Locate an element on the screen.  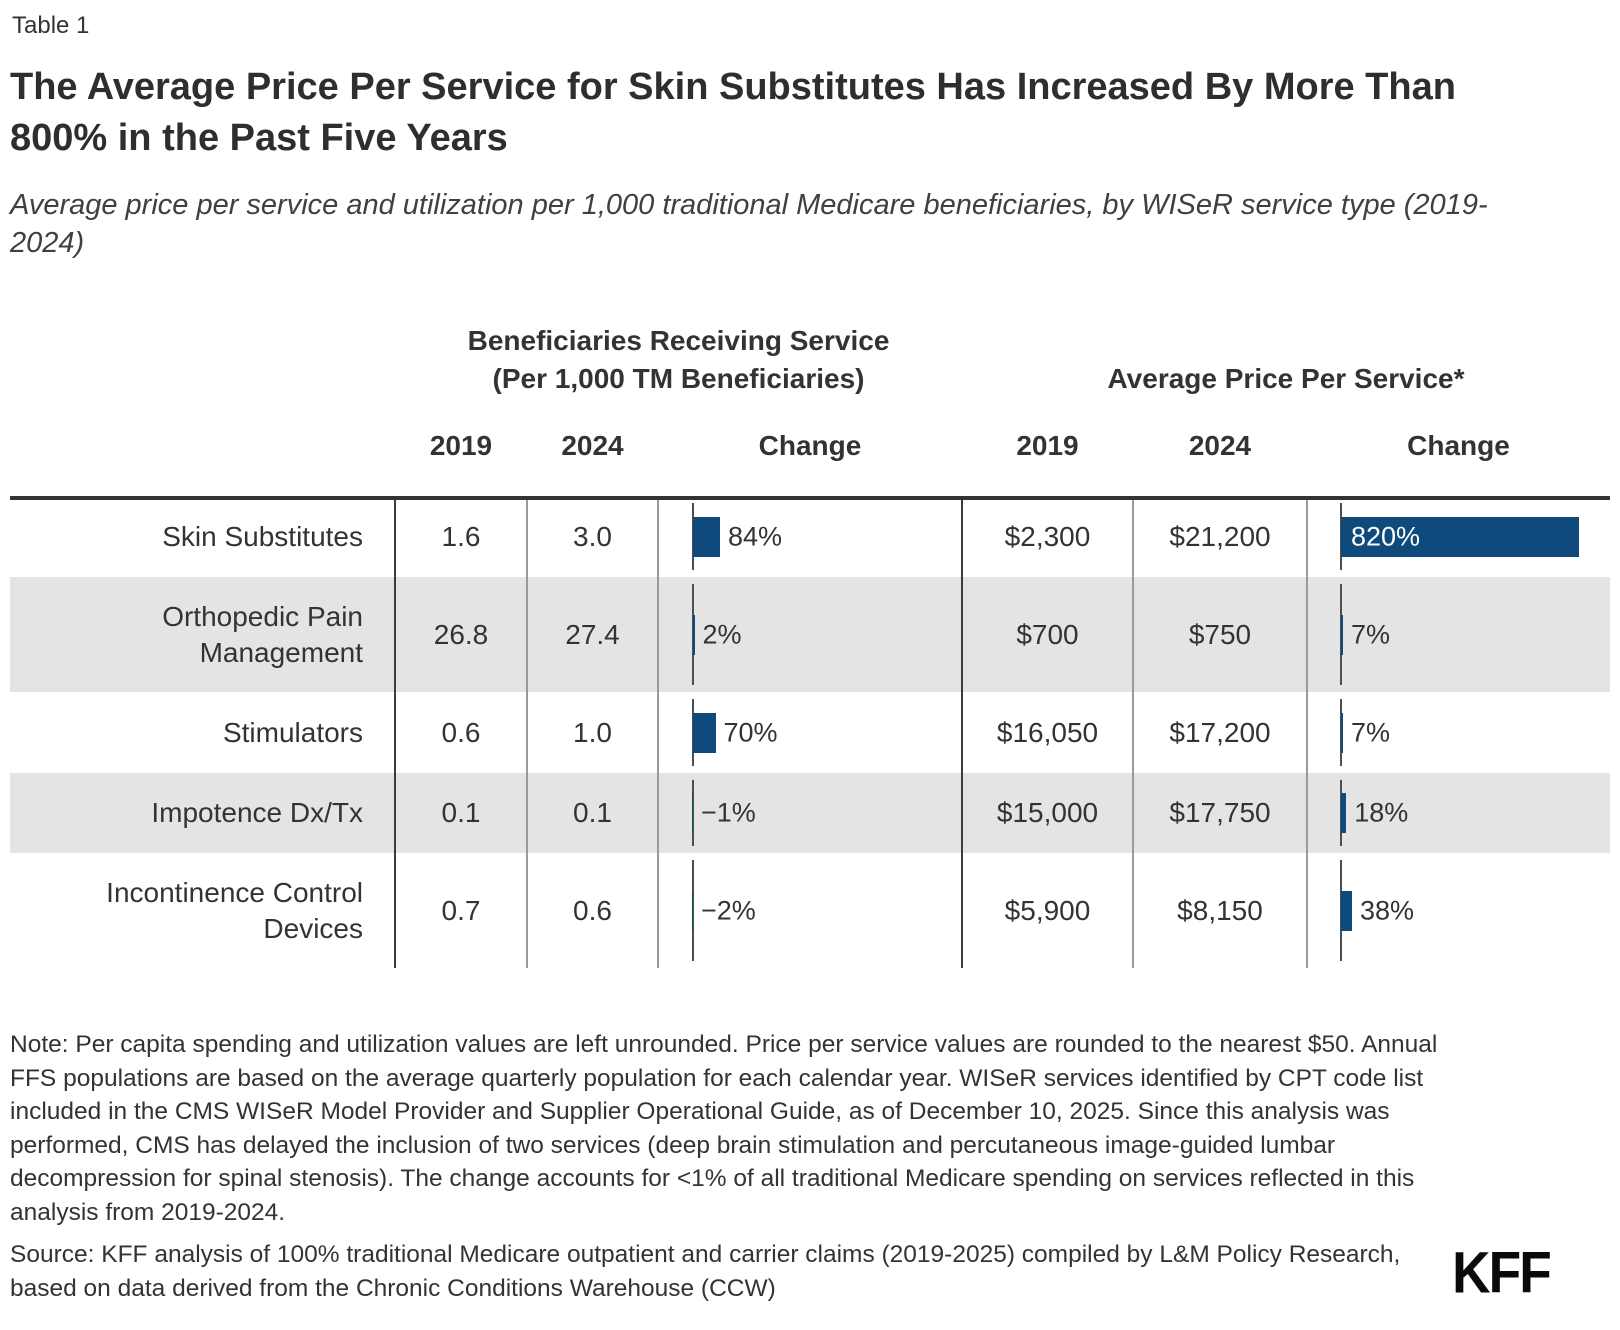
cell-util-change: −2% is located at coordinates (810, 910).